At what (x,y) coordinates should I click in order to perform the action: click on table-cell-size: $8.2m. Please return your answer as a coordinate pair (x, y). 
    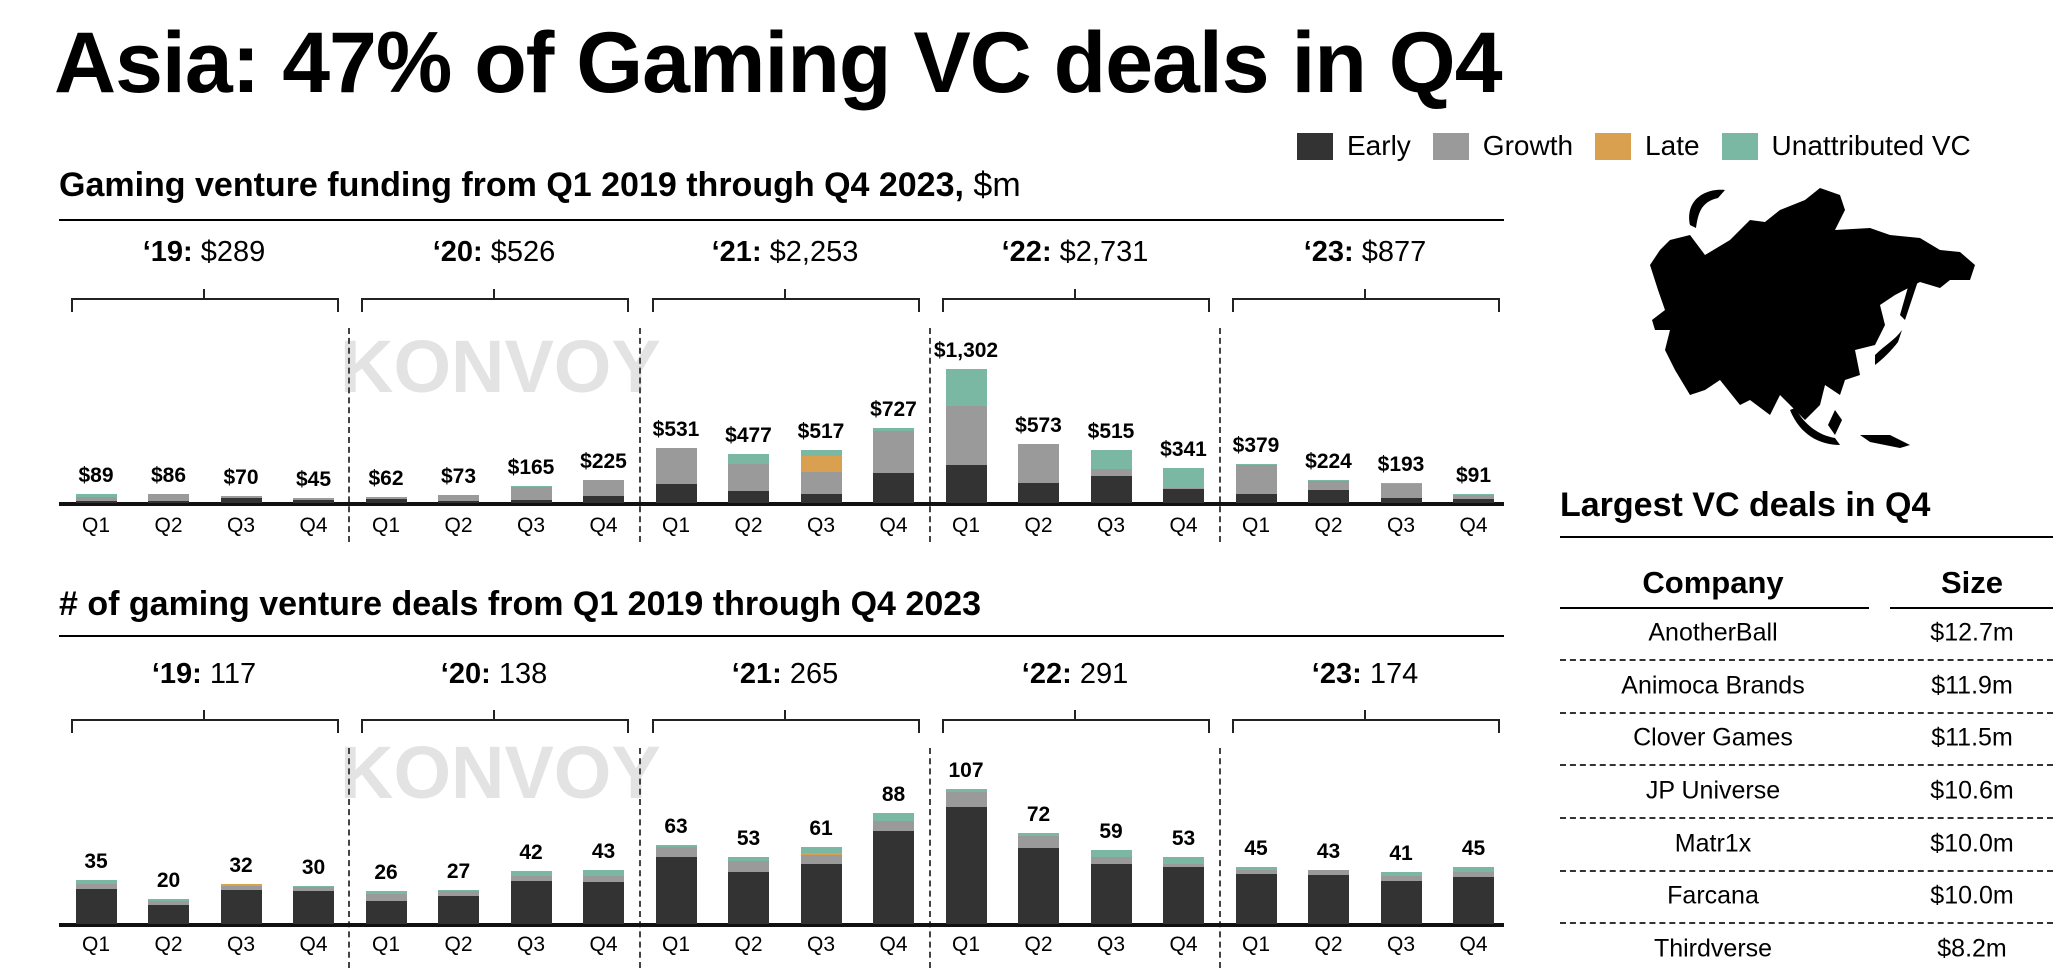
    Looking at the image, I should click on (1972, 948).